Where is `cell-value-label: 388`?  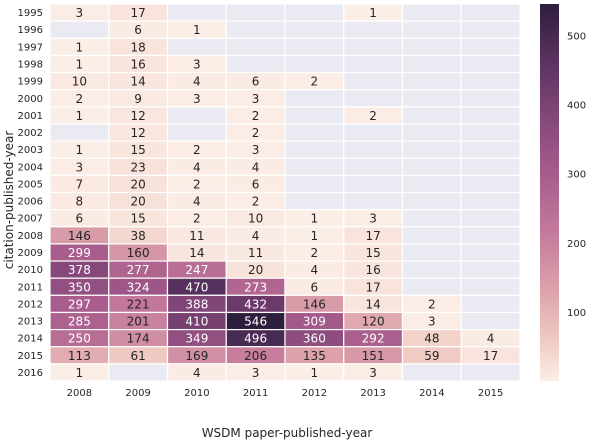 cell-value-label: 388 is located at coordinates (196, 304).